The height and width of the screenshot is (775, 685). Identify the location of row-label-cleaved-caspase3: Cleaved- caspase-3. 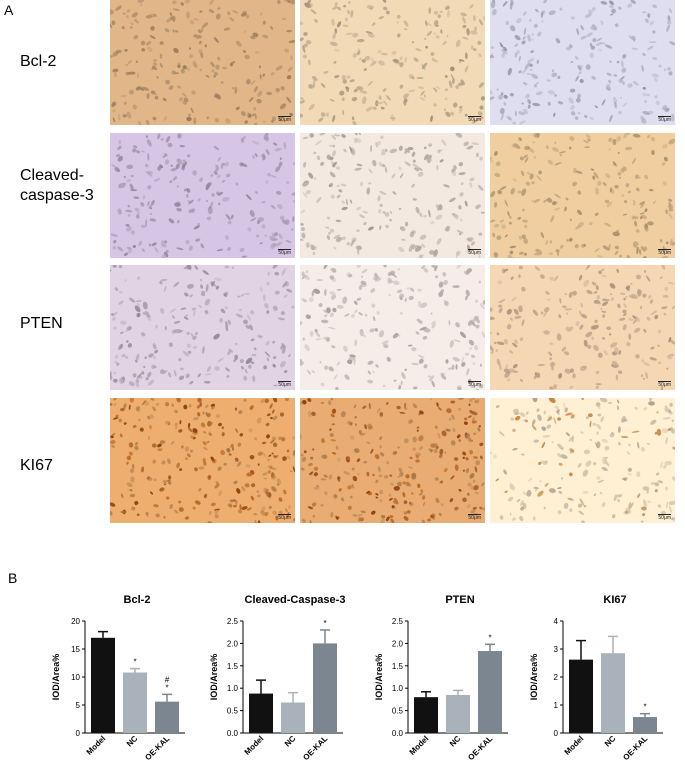
(57, 185).